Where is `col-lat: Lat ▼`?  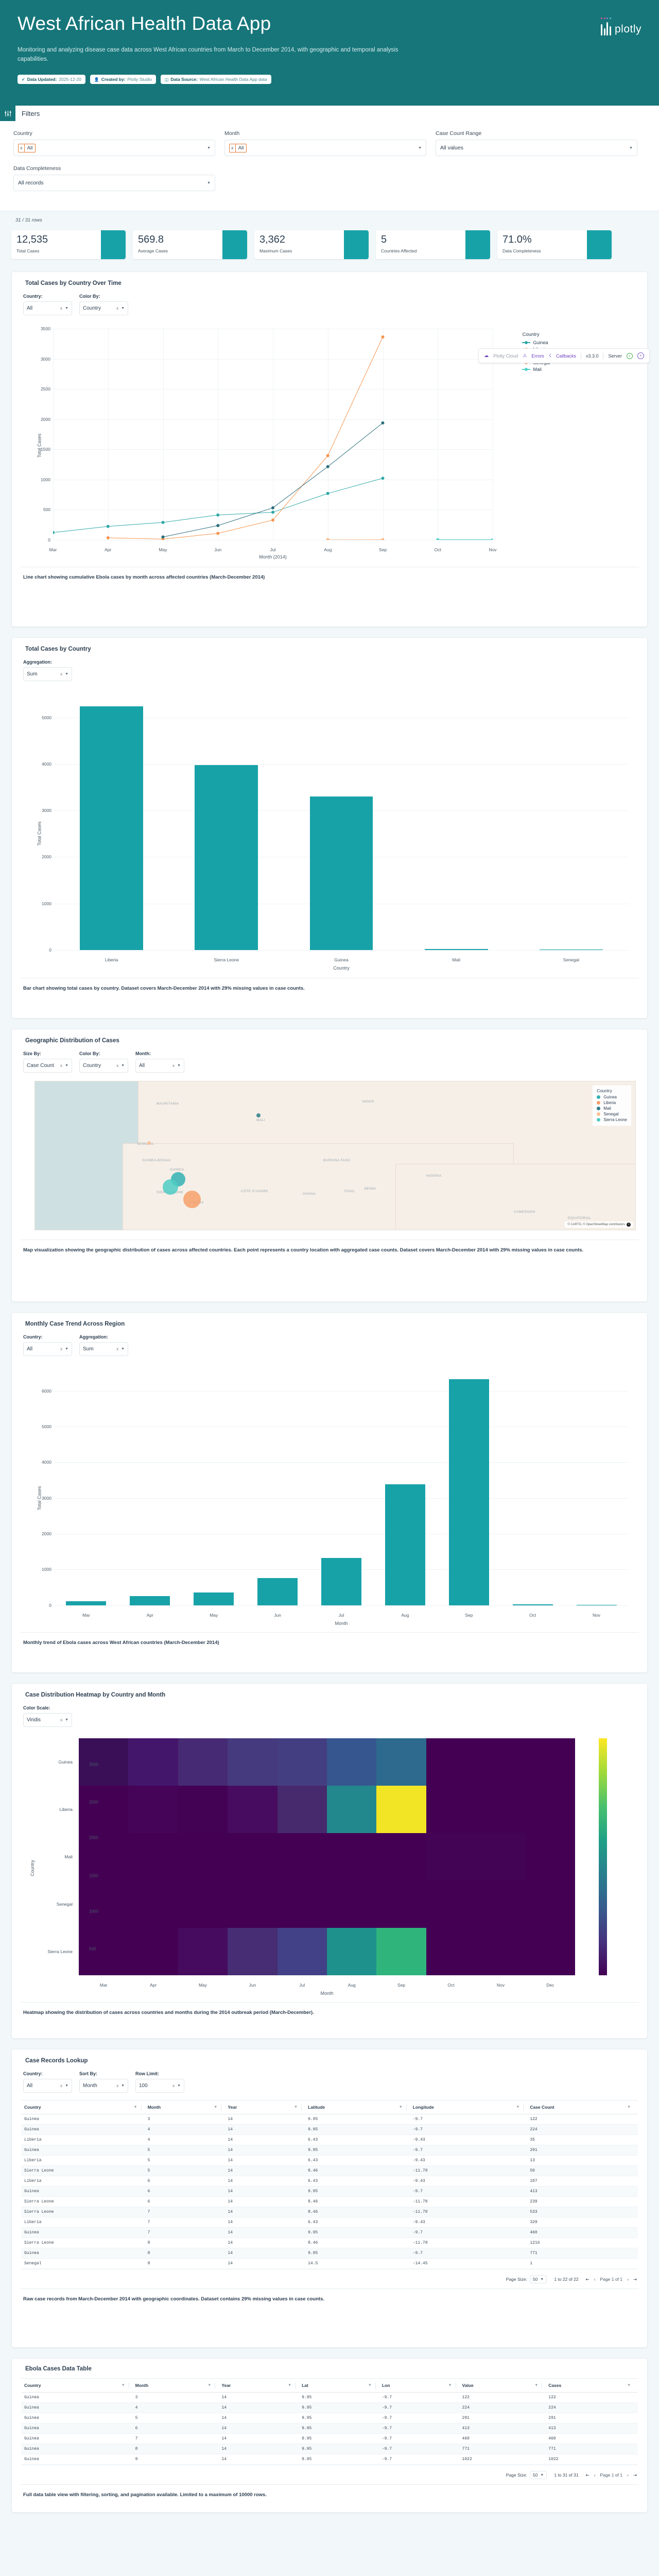
col-lat: Lat ▼ is located at coordinates (339, 2386).